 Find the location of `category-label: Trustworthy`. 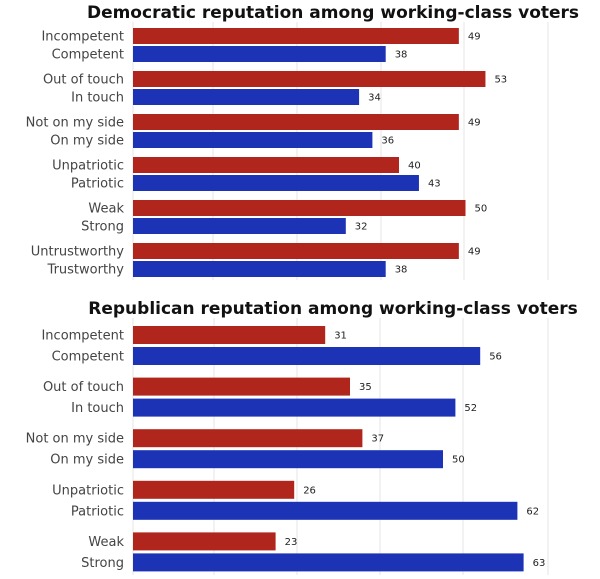

category-label: Trustworthy is located at coordinates (86, 270).